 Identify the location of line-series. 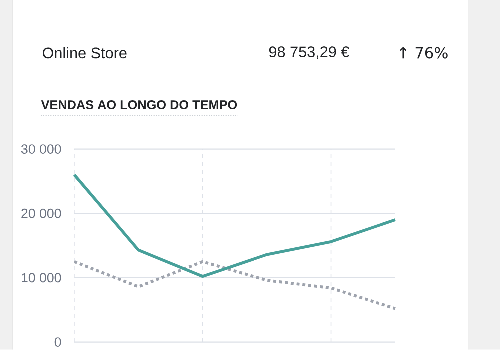
(235, 285).